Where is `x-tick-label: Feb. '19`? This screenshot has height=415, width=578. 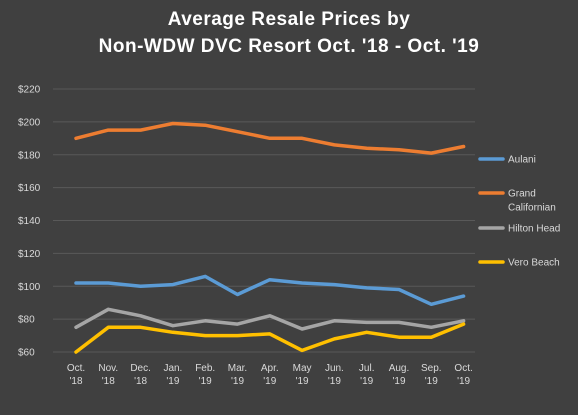
x-tick-label: Feb. '19 is located at coordinates (205, 375).